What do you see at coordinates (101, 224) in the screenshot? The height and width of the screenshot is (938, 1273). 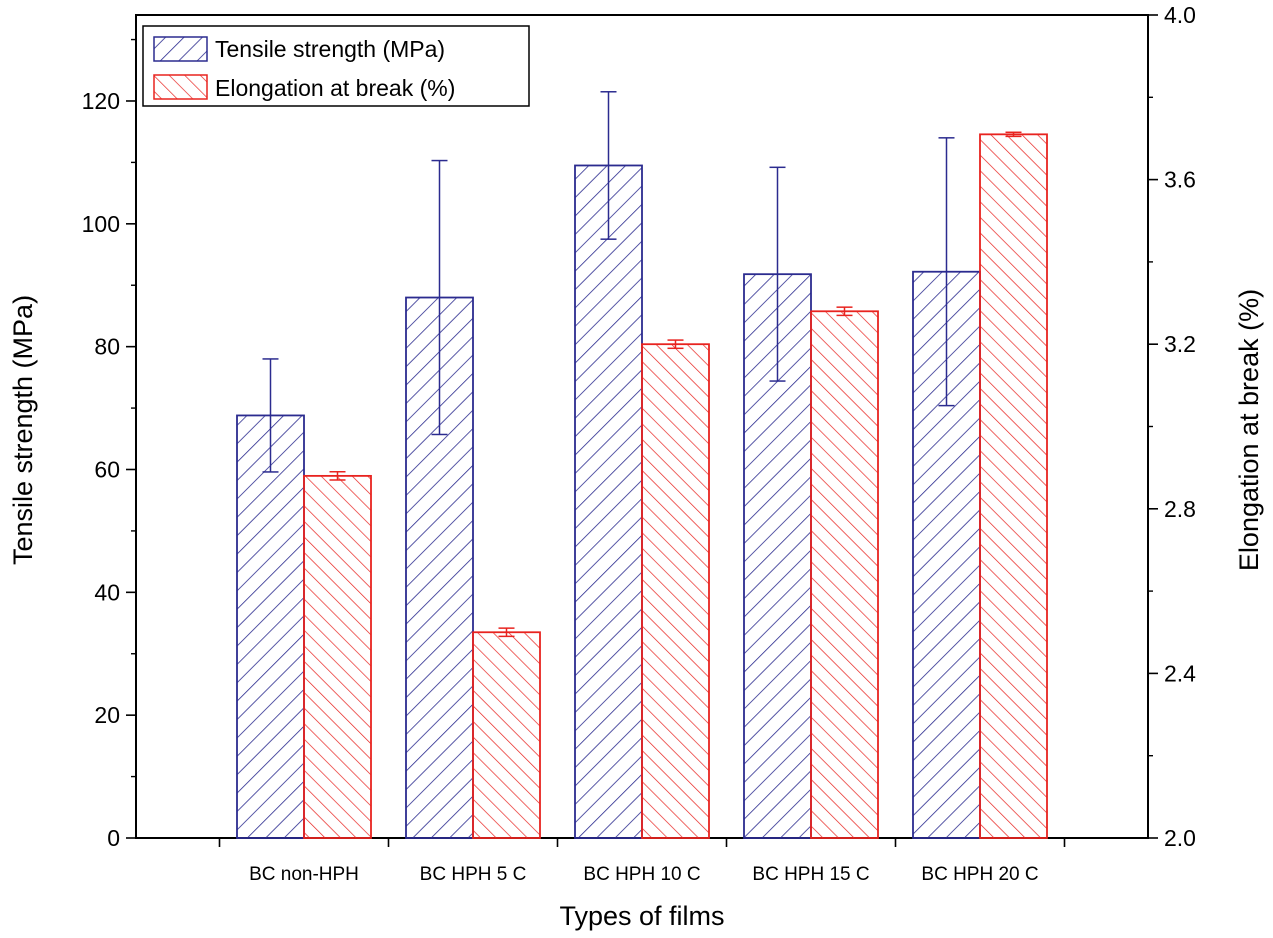 I see `left-tick-label: 100` at bounding box center [101, 224].